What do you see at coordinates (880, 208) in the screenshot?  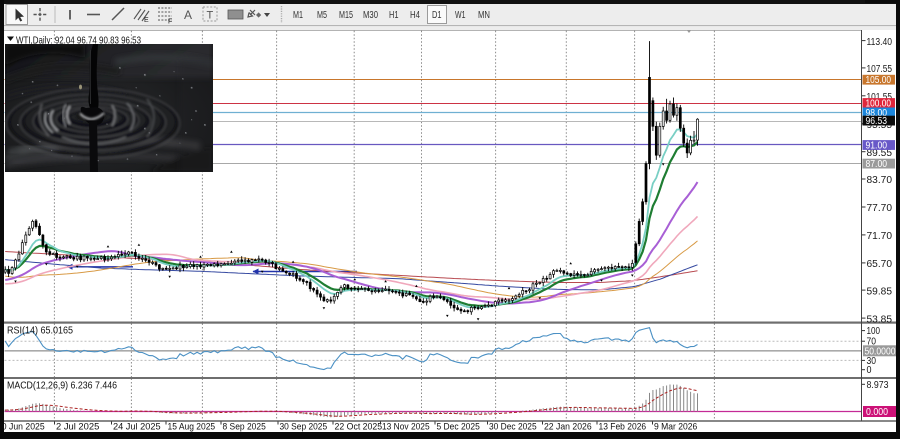 I see `svg-text: 77.70` at bounding box center [880, 208].